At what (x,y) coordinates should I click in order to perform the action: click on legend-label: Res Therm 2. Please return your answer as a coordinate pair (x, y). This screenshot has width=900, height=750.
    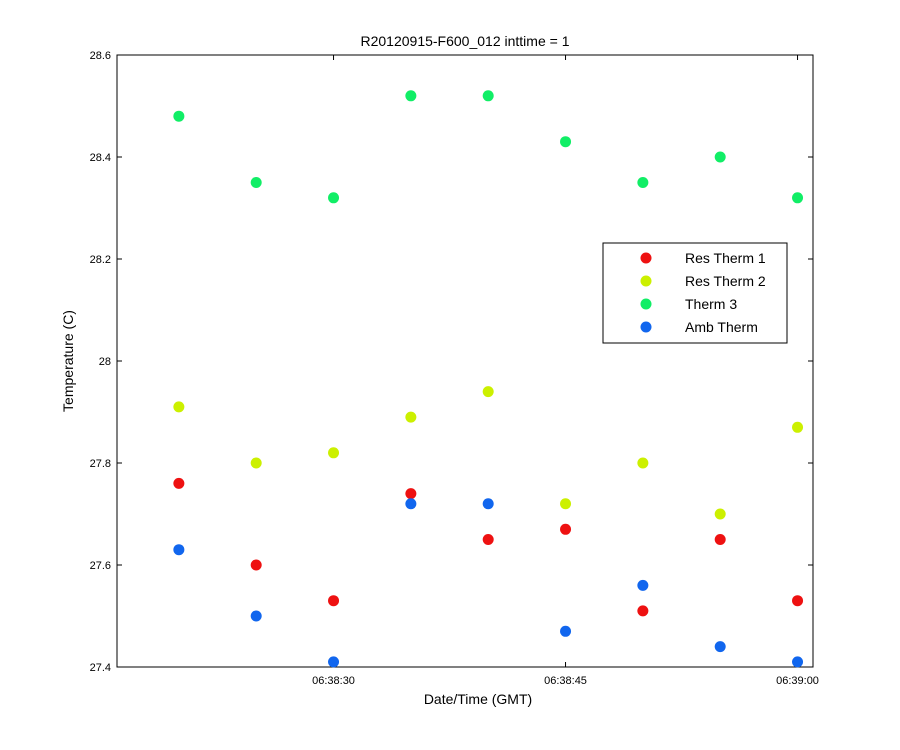
    Looking at the image, I should click on (725, 281).